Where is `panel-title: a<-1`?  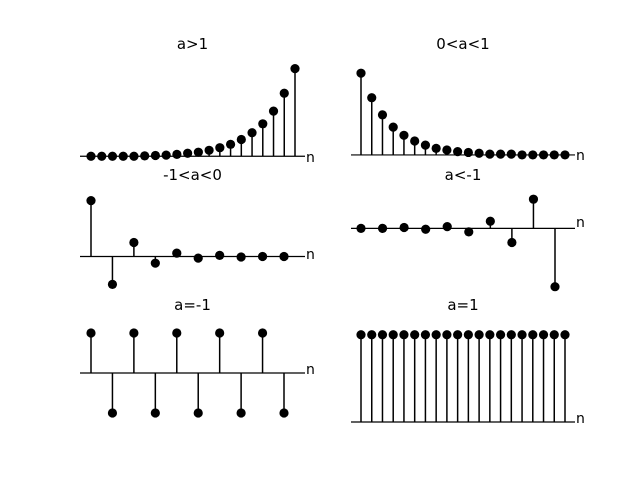
panel-title: a<-1 is located at coordinates (463, 175).